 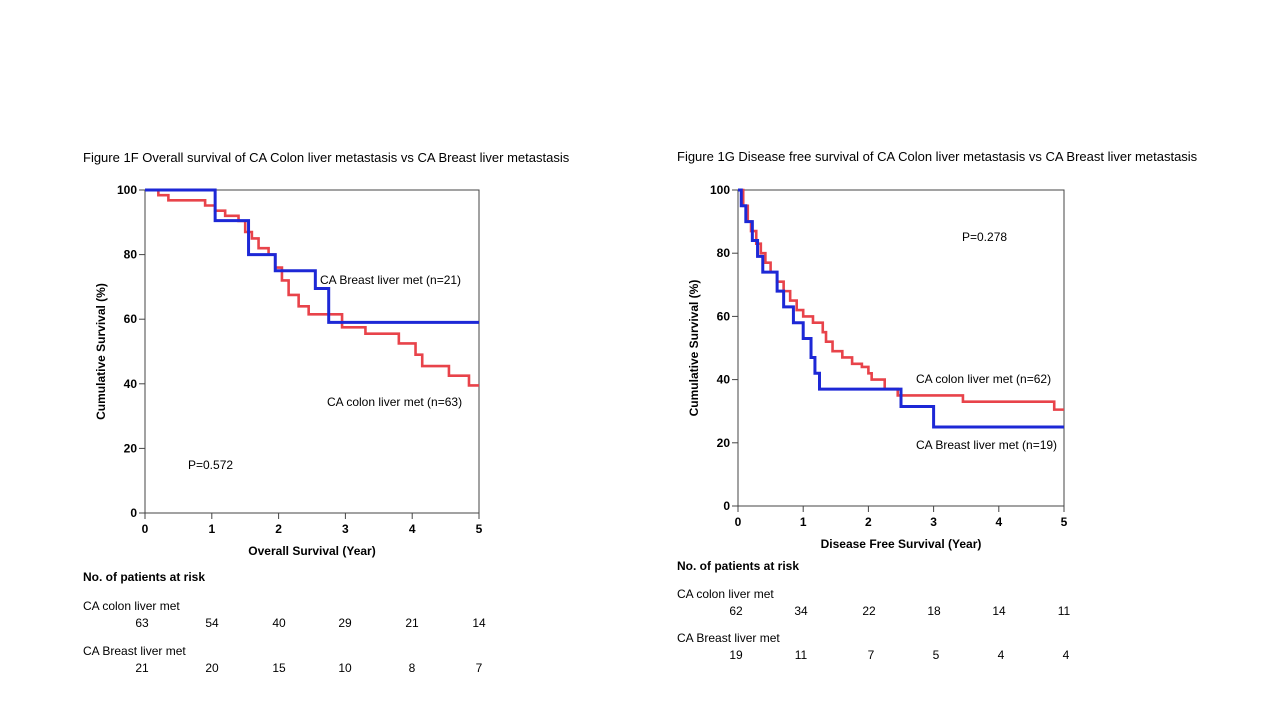 I want to click on figure-1f-risk-heading: No. of patients at risk, so click(x=144, y=577).